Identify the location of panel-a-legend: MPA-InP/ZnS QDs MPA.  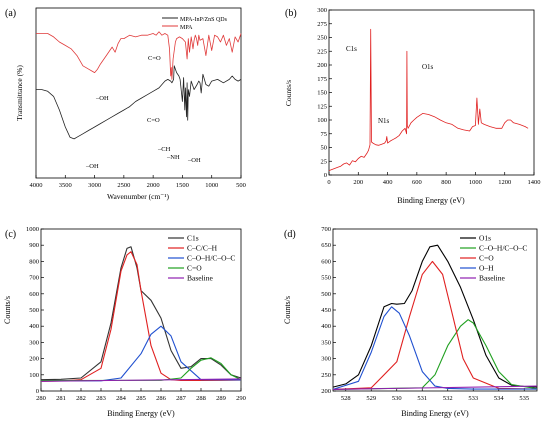
(195, 24).